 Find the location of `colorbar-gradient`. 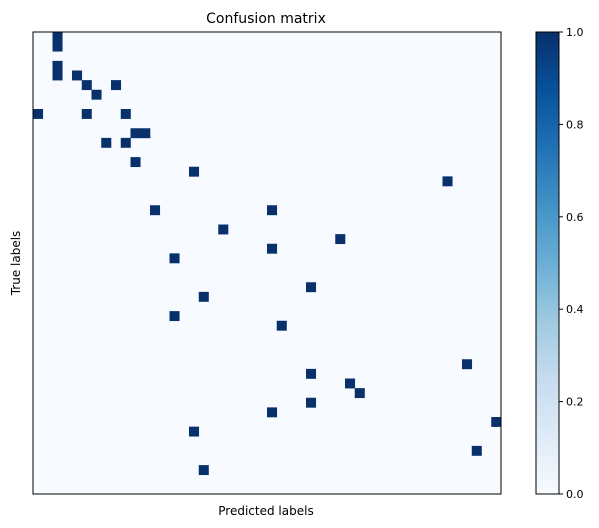

colorbar-gradient is located at coordinates (547, 263).